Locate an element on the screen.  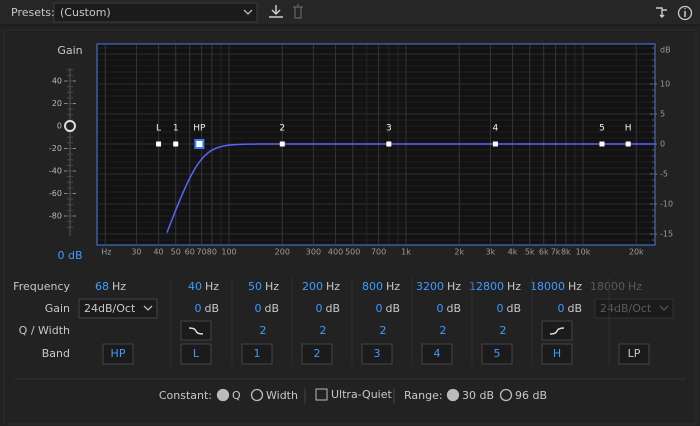
preset-value: (Custom) is located at coordinates (85, 12).